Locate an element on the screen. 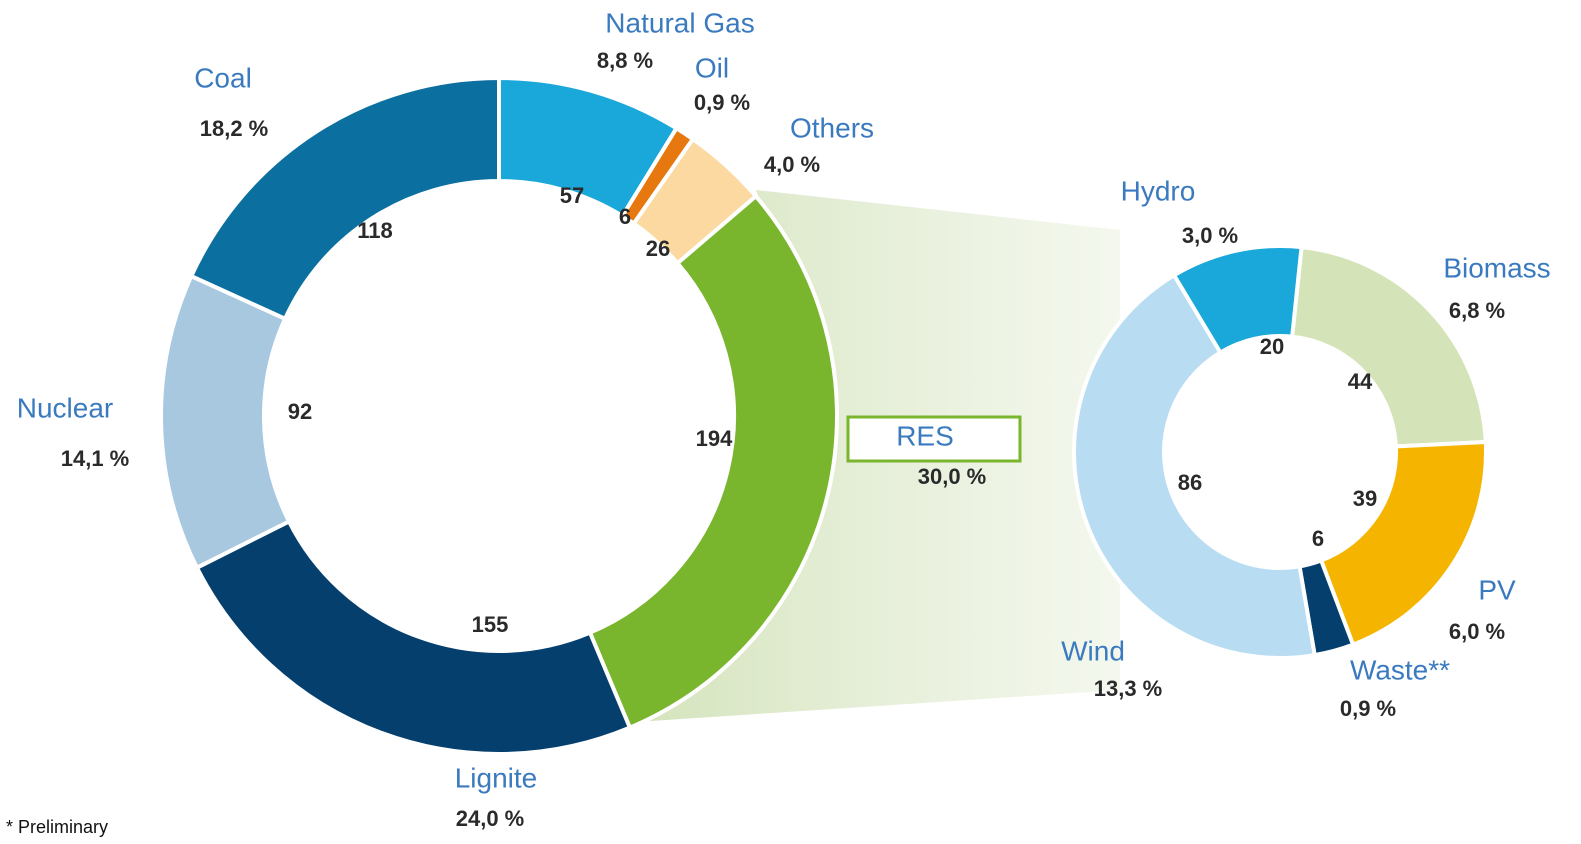 The height and width of the screenshot is (844, 1581). value-label: 26 is located at coordinates (658, 248).